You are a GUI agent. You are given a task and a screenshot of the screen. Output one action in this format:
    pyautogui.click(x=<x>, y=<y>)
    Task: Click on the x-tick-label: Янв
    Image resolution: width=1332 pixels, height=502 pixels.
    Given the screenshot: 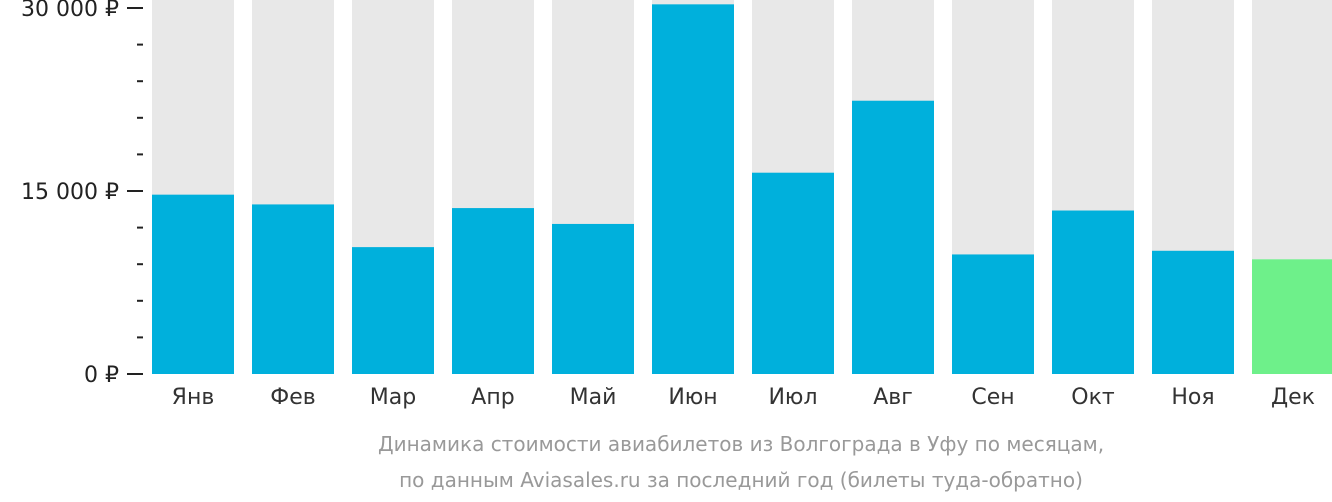 What is the action you would take?
    pyautogui.click(x=193, y=397)
    